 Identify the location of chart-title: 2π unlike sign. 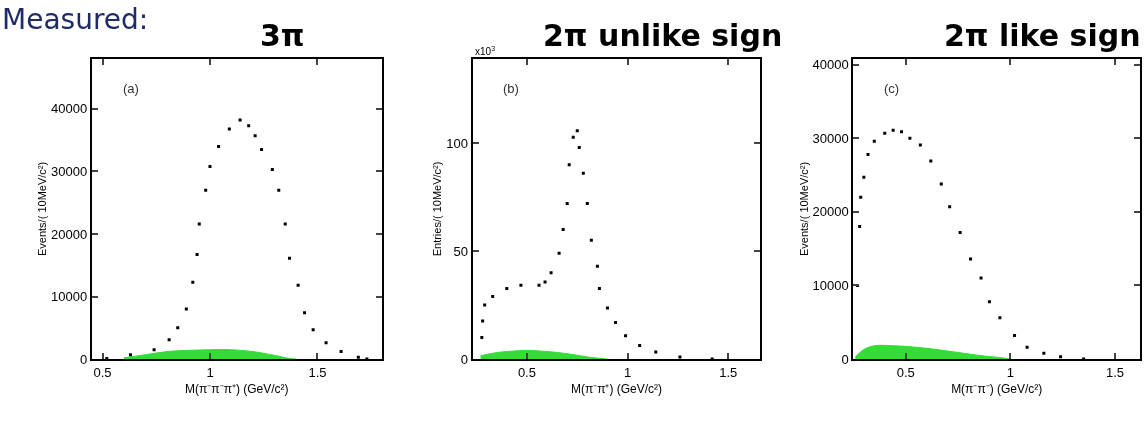
(663, 35).